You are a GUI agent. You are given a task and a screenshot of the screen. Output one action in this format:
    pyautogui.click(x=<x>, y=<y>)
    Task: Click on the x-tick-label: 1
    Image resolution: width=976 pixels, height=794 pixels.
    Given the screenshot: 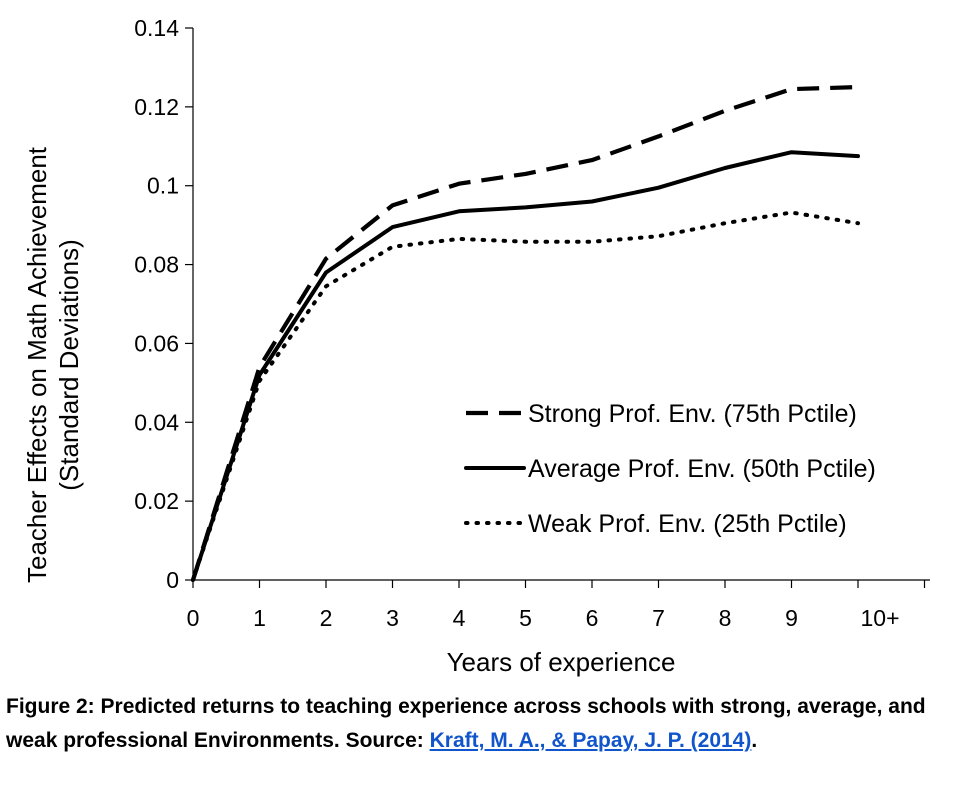 What is the action you would take?
    pyautogui.click(x=259, y=618)
    